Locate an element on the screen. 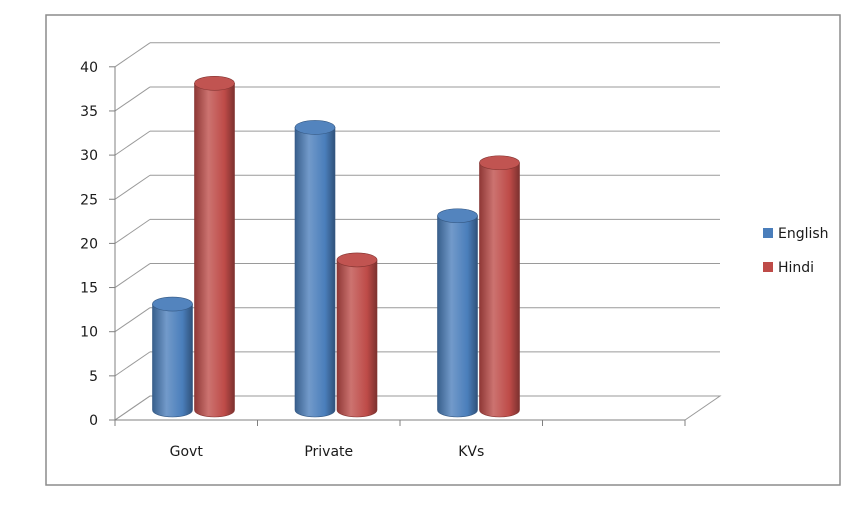 Image resolution: width=864 pixels, height=505 pixels. legend-label: English is located at coordinates (803, 234).